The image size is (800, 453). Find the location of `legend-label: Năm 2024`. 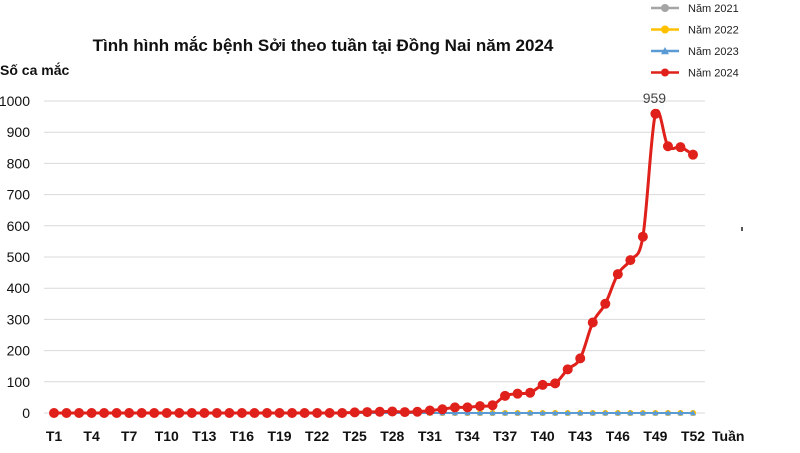

legend-label: Năm 2024 is located at coordinates (713, 74).